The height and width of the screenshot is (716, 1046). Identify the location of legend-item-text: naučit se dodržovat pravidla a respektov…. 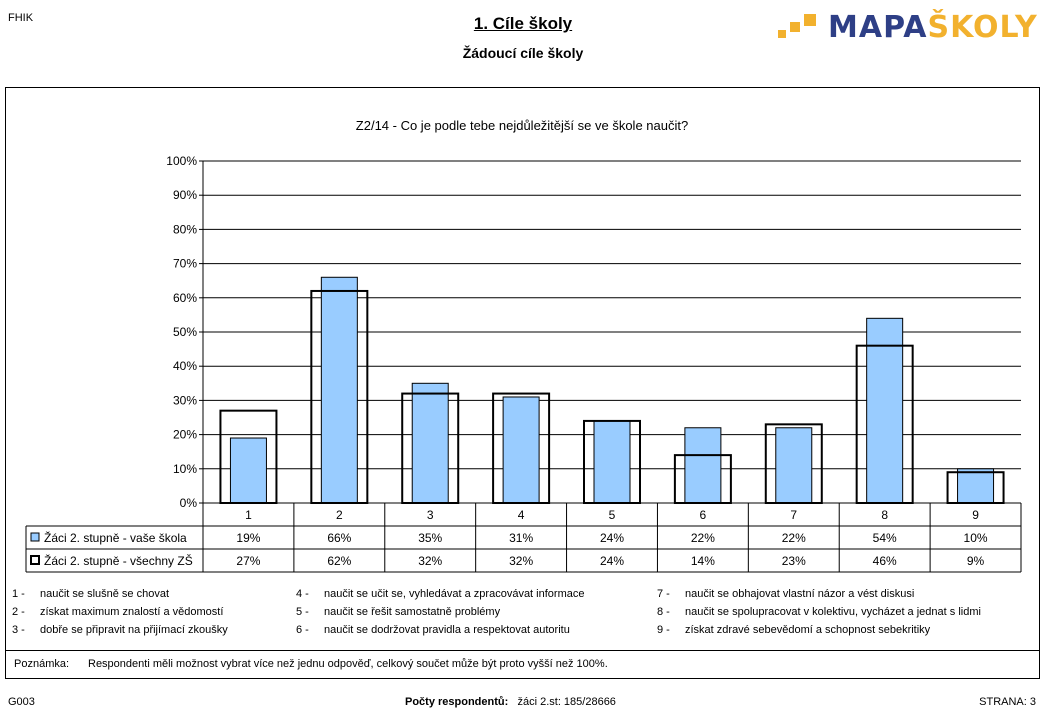
(447, 630).